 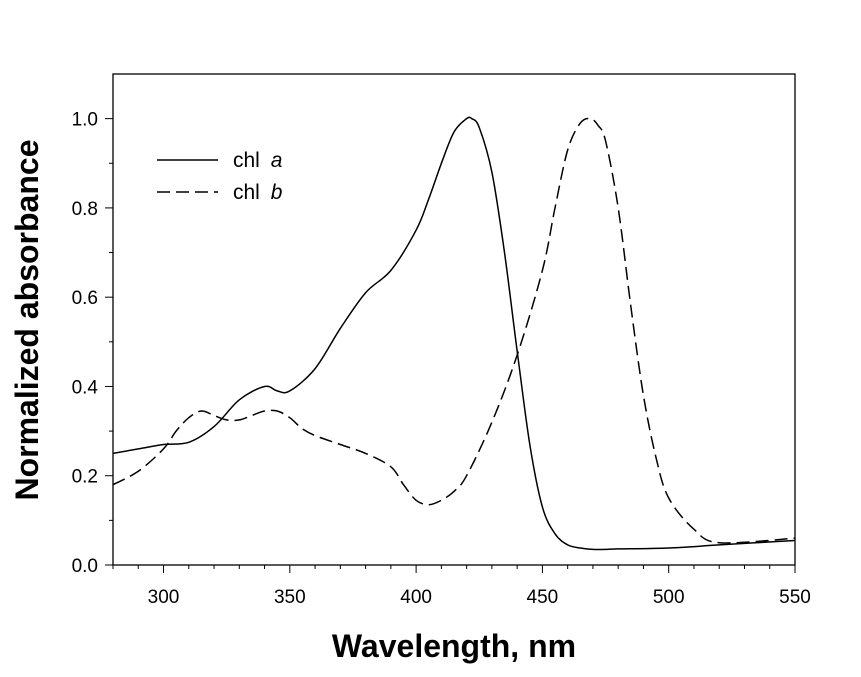 I want to click on y-axis-title: Normalized absorbance, so click(x=27, y=320).